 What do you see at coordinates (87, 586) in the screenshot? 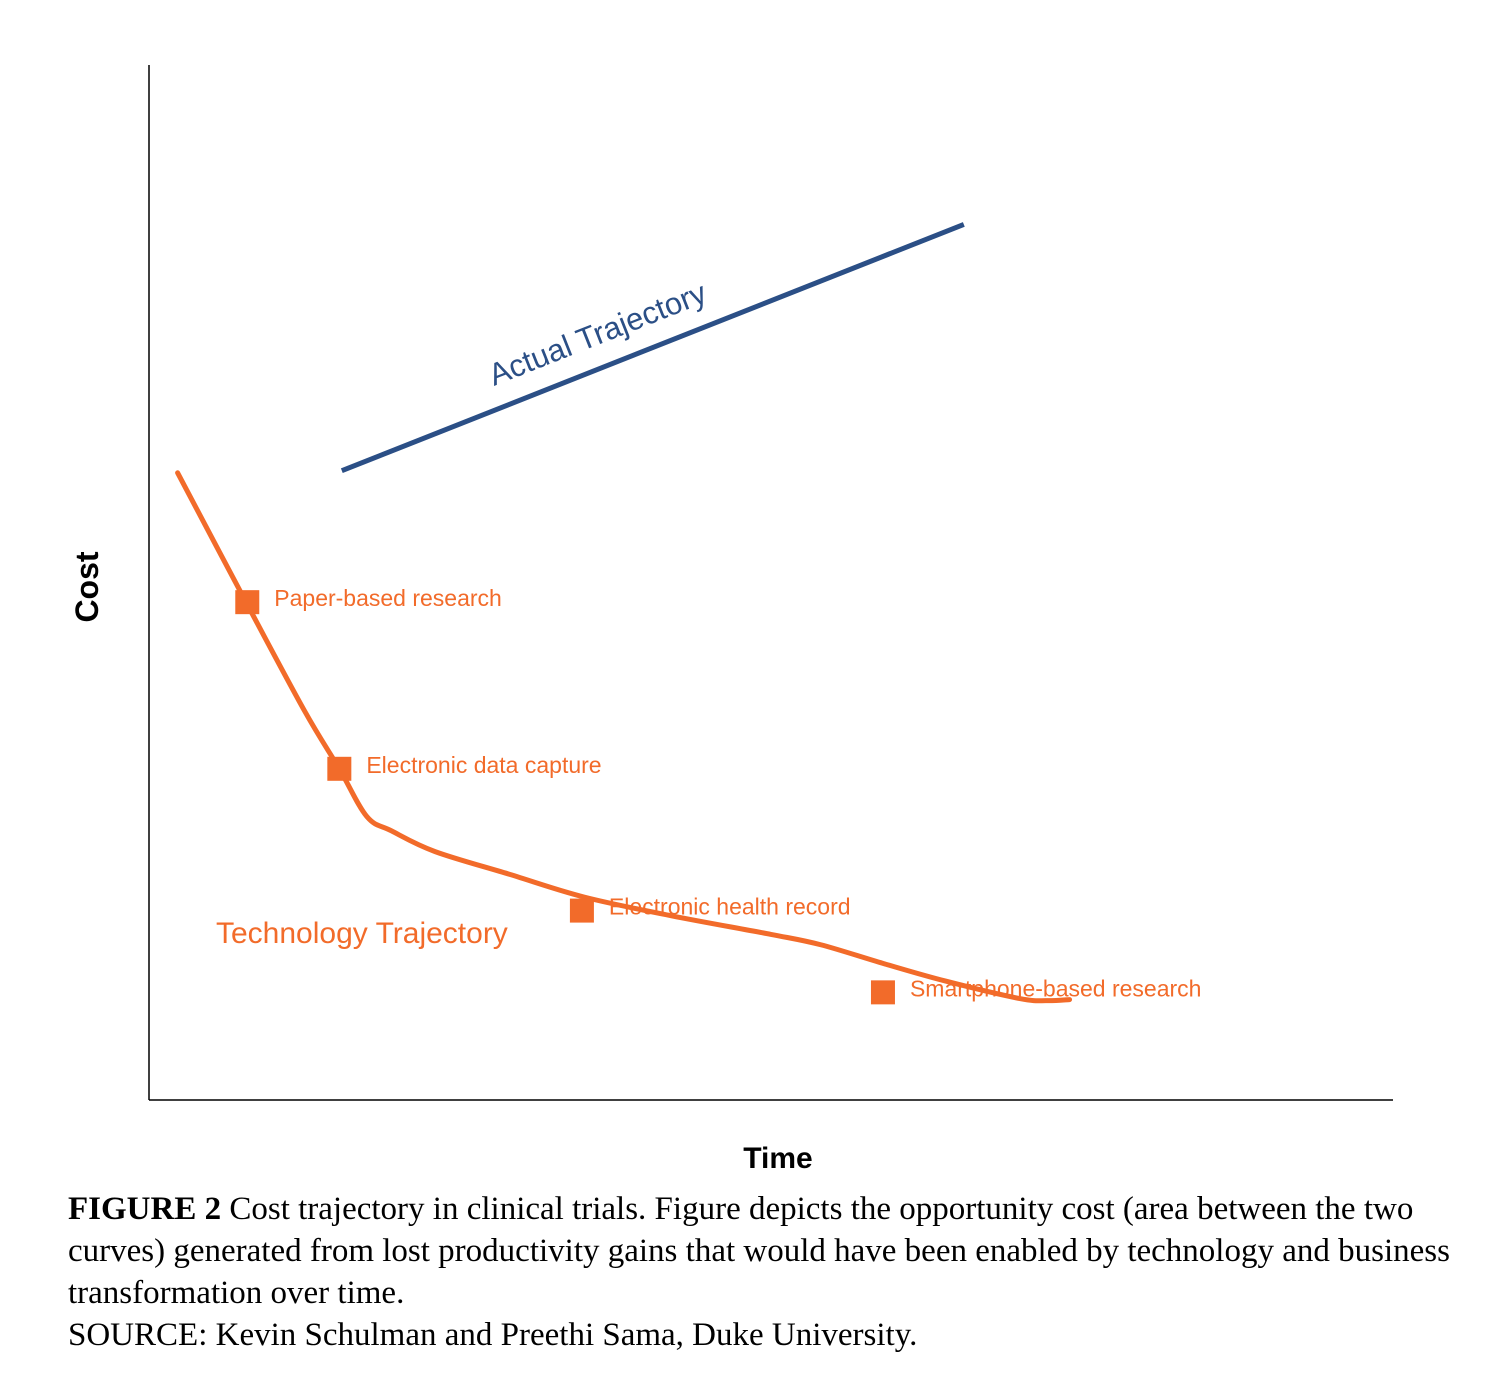
I see `y-axis-label: Cost` at bounding box center [87, 586].